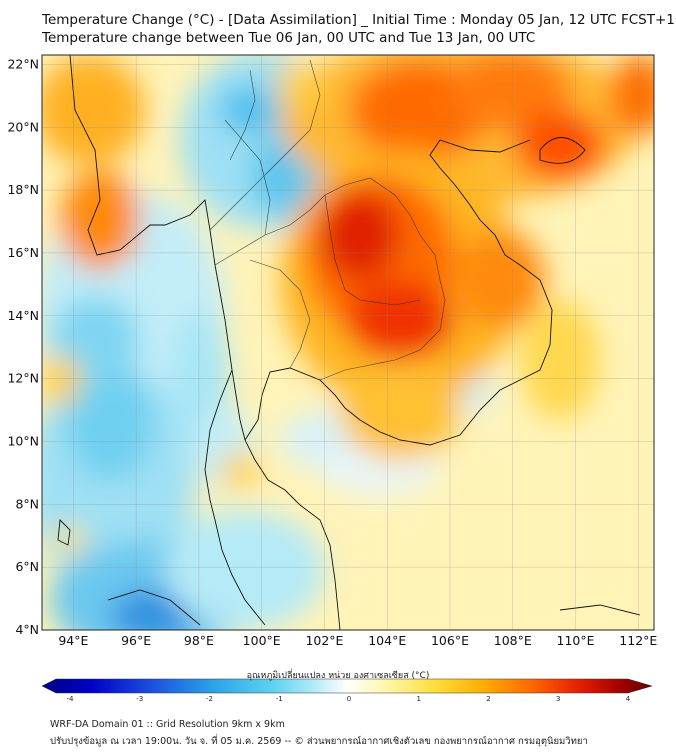 This screenshot has width=676, height=756. I want to click on colorbar-tick-label: 1, so click(419, 699).